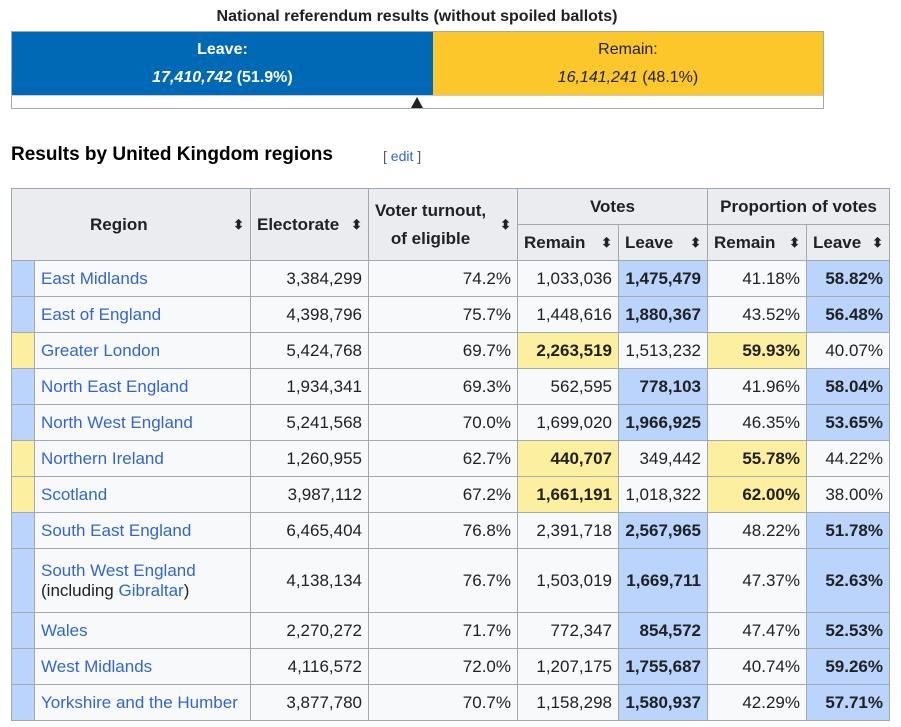  I want to click on column-group-votes: Votes, so click(612, 206).